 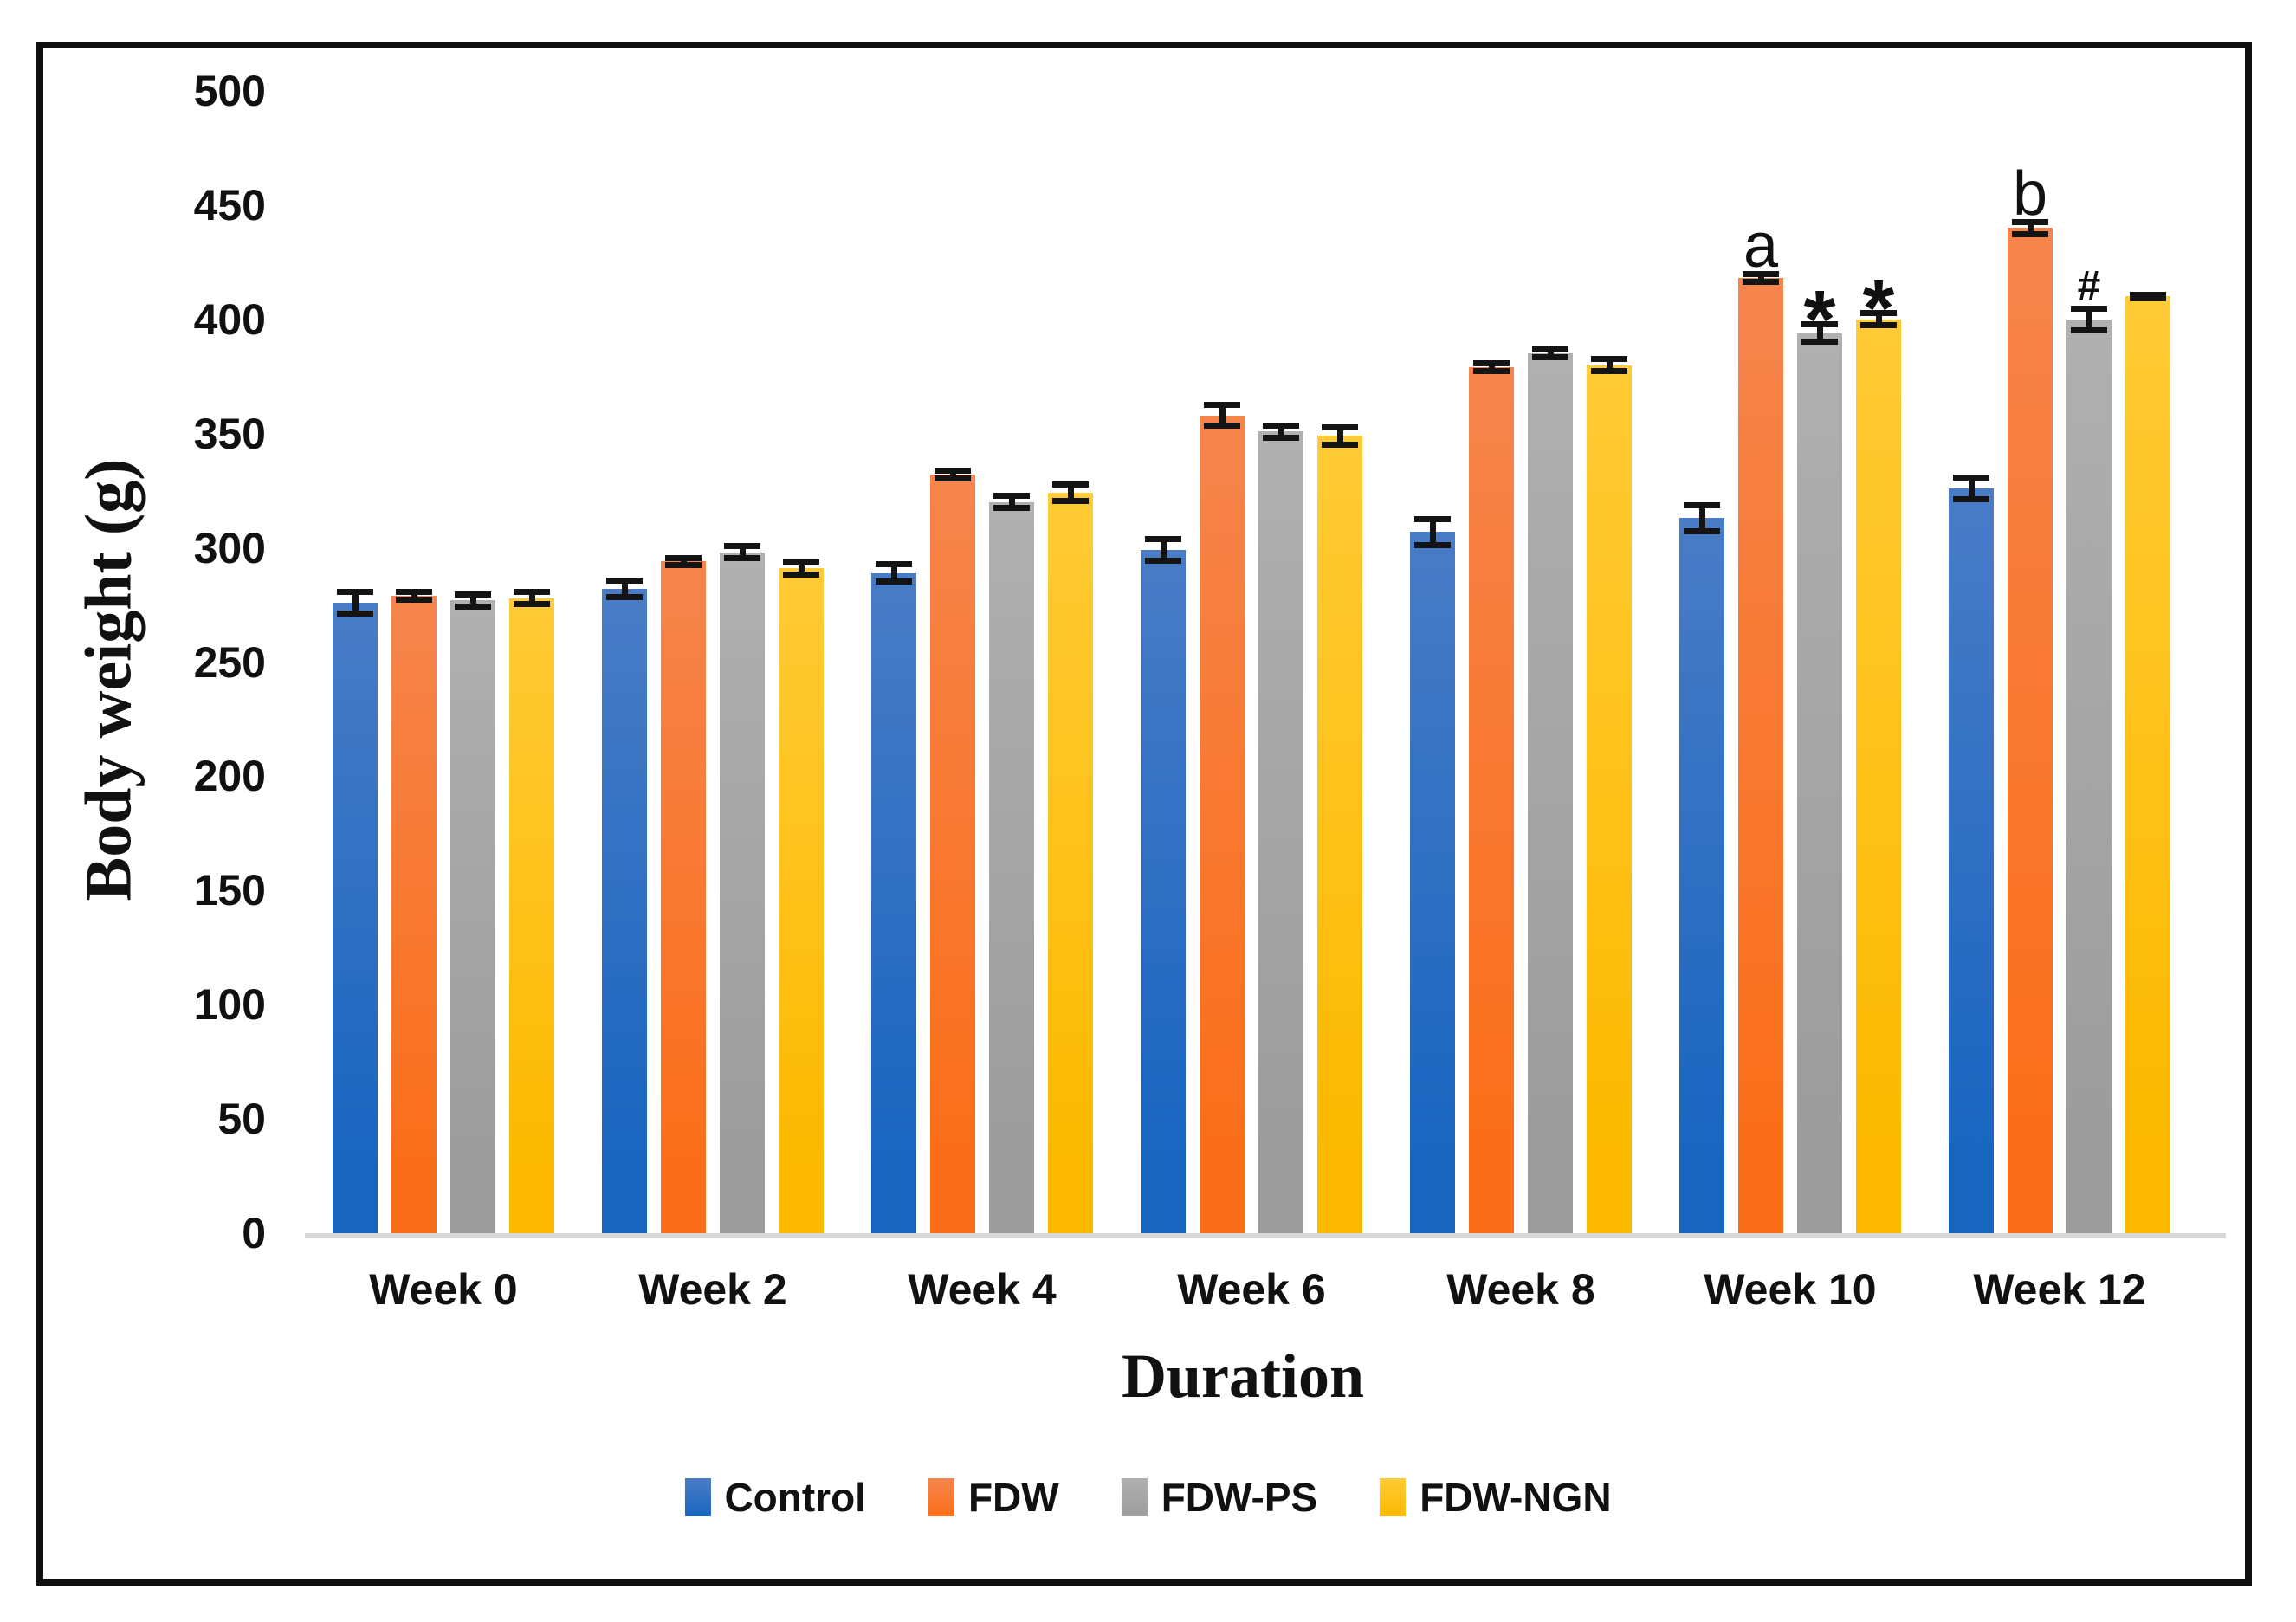 What do you see at coordinates (229, 434) in the screenshot?
I see `y-tick-label-350: 350` at bounding box center [229, 434].